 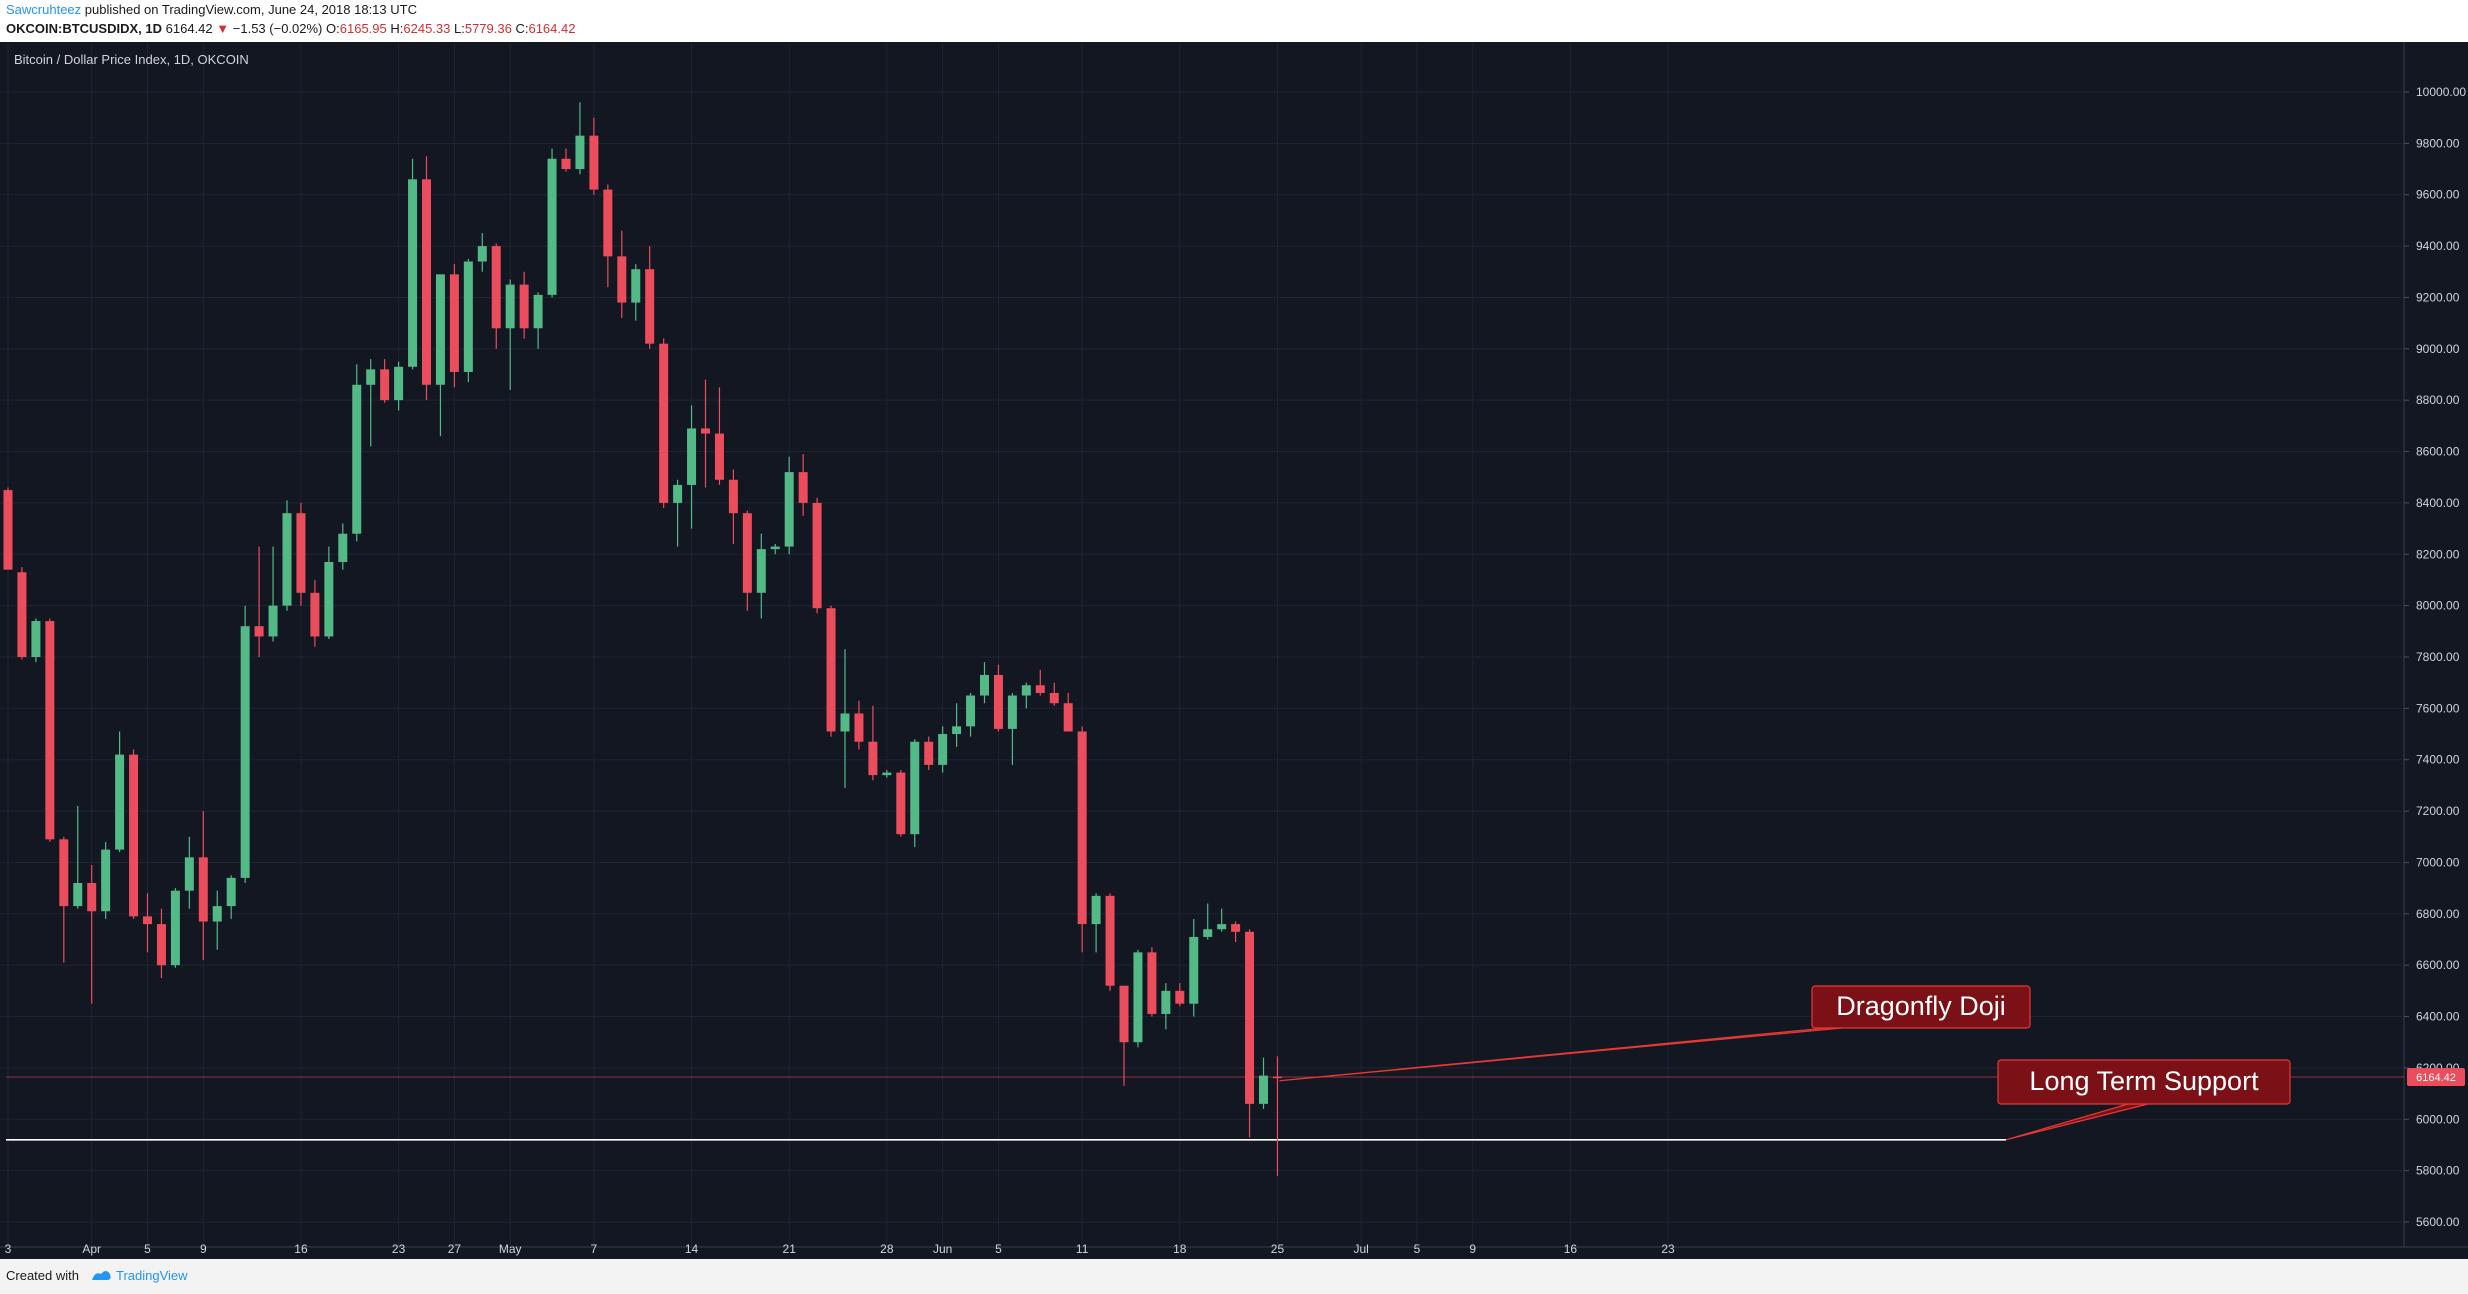 I want to click on y-tick-label: 6600.00, so click(x=2438, y=965).